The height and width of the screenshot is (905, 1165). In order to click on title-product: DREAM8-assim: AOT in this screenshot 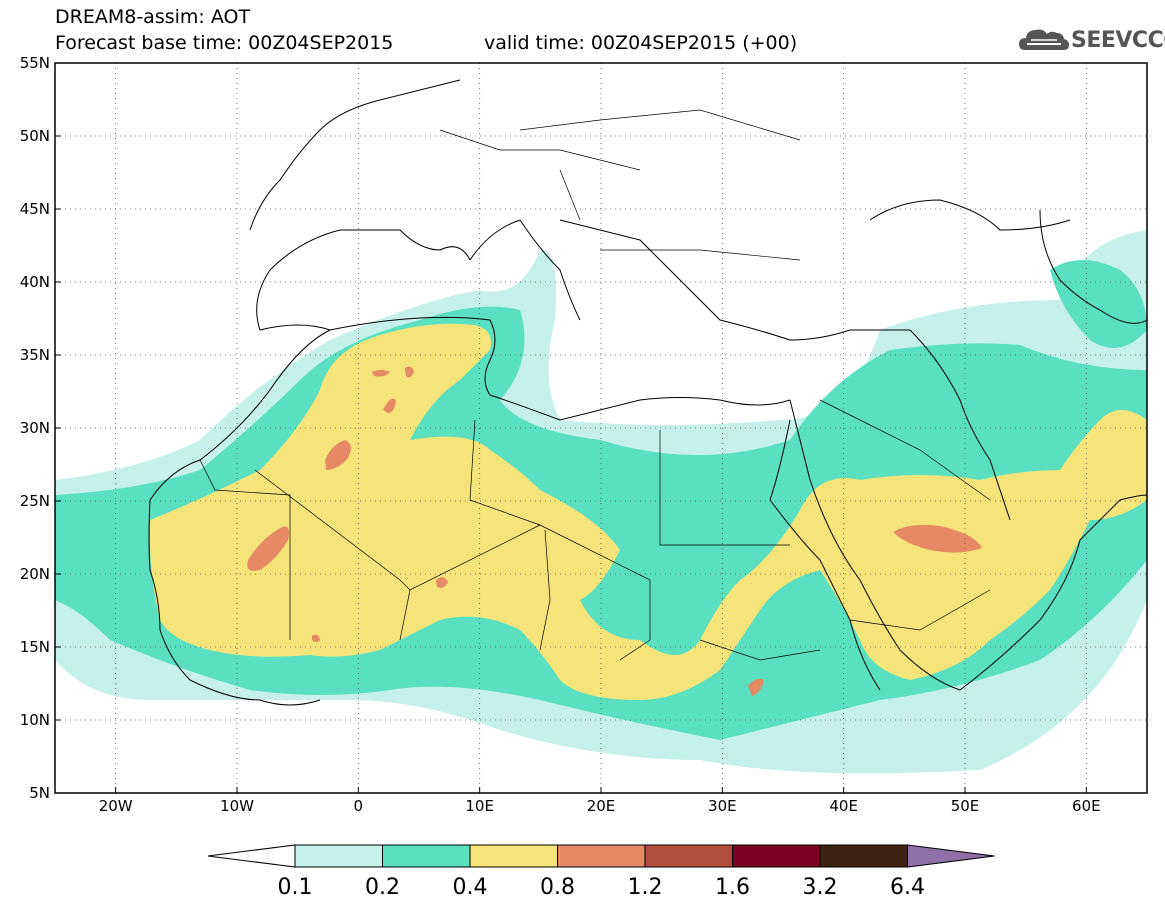, I will do `click(153, 17)`.